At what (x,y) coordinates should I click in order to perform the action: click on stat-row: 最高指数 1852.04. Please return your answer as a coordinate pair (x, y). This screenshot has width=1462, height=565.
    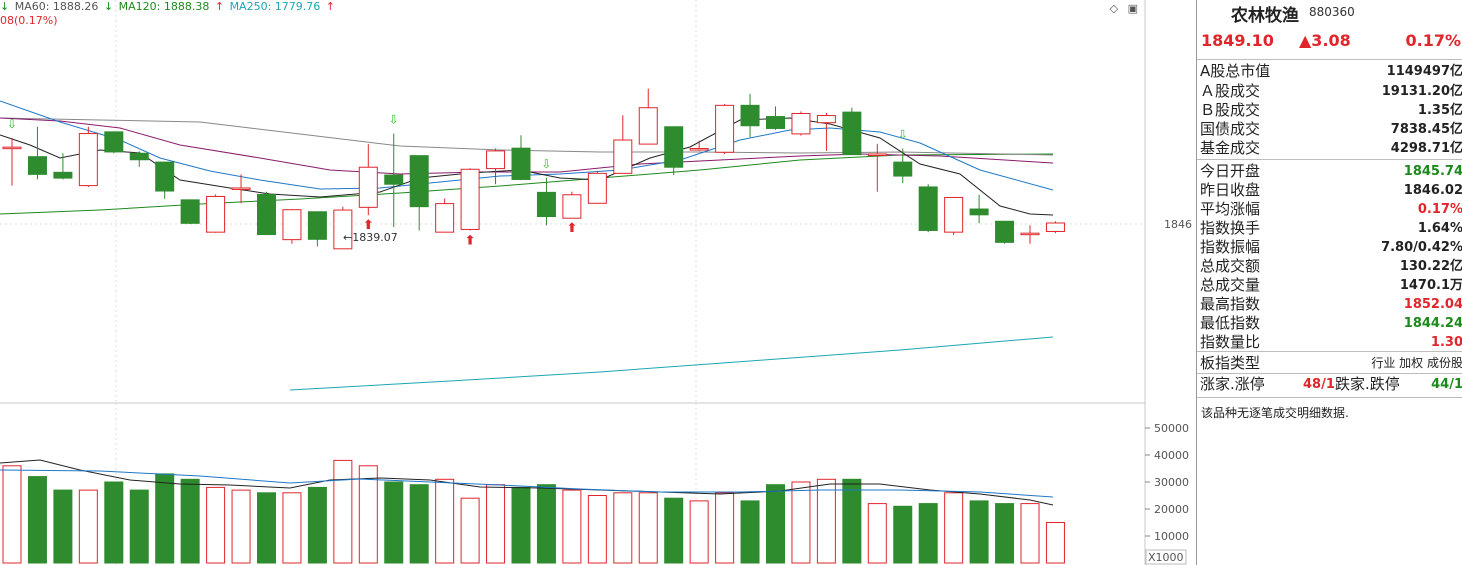
    Looking at the image, I should click on (1329, 304).